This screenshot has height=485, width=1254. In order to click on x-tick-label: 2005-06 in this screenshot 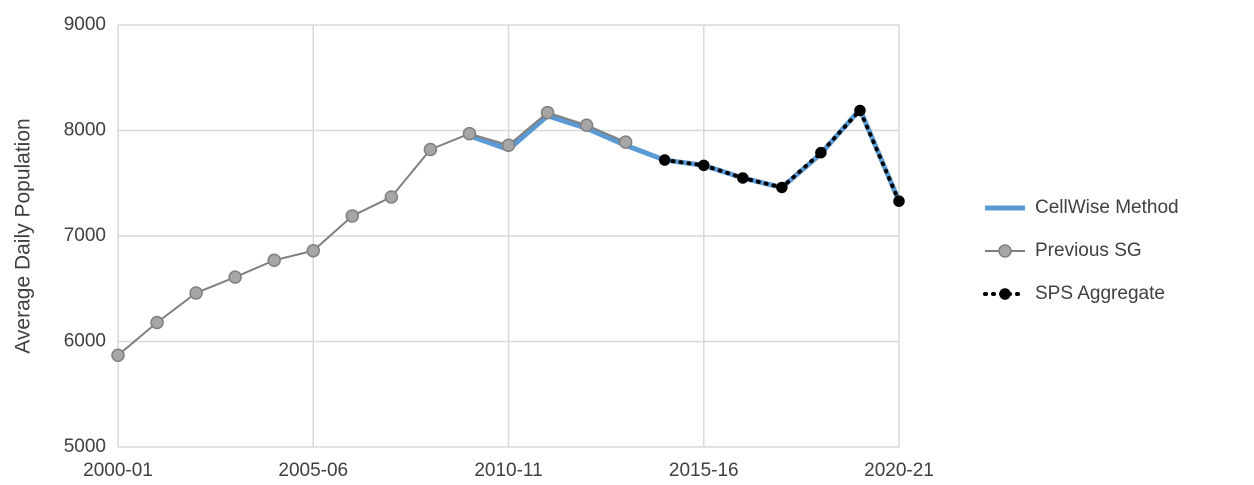, I will do `click(313, 470)`.